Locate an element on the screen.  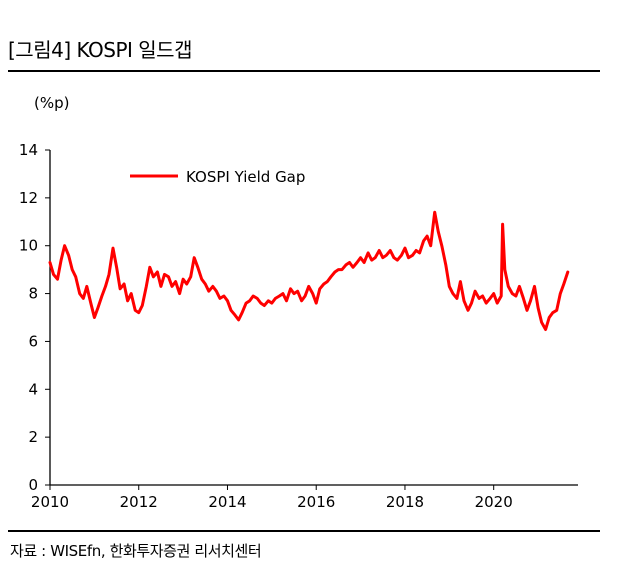
x-tick-label: 2014 is located at coordinates (227, 502).